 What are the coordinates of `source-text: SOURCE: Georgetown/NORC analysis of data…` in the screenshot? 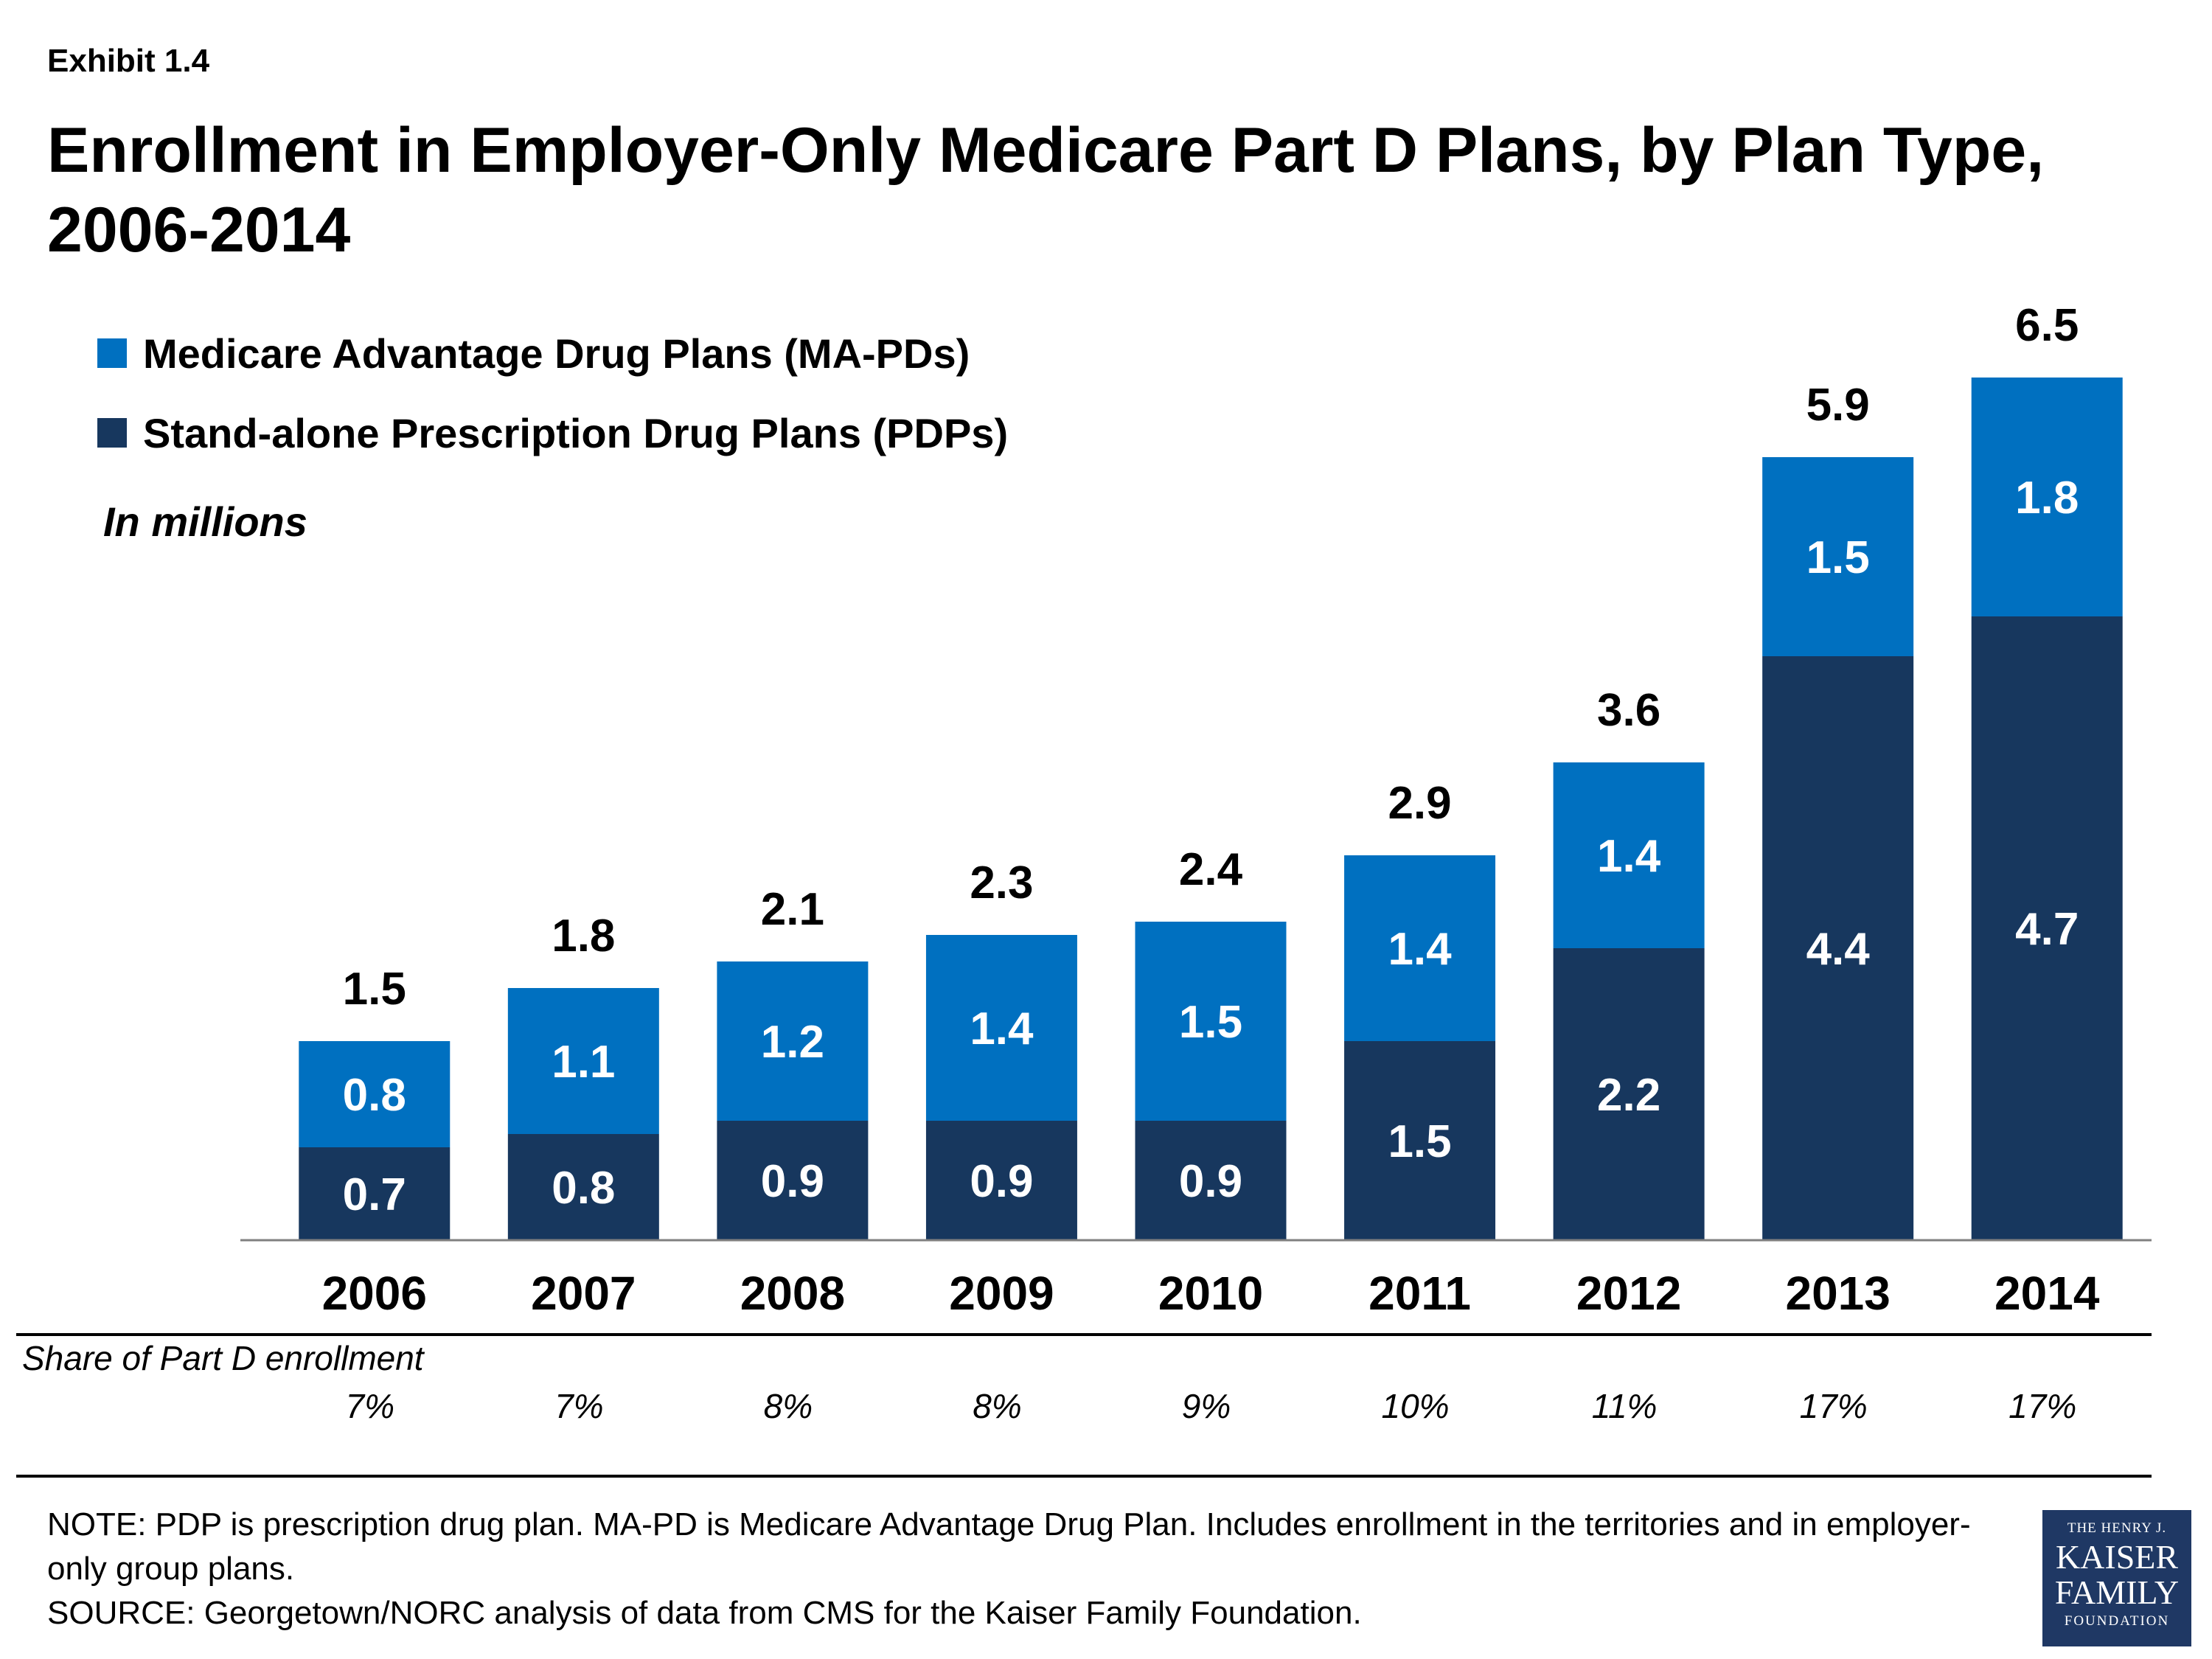 It's located at (704, 1613).